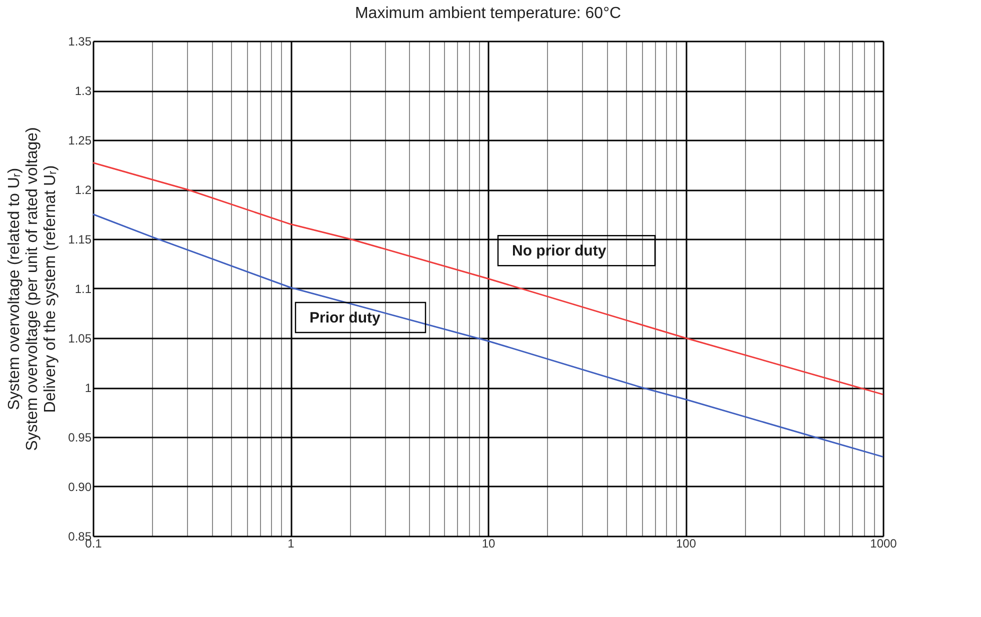 Image resolution: width=981 pixels, height=617 pixels. Describe the element at coordinates (83, 190) in the screenshot. I see `y-tick-label: 1.2` at that location.